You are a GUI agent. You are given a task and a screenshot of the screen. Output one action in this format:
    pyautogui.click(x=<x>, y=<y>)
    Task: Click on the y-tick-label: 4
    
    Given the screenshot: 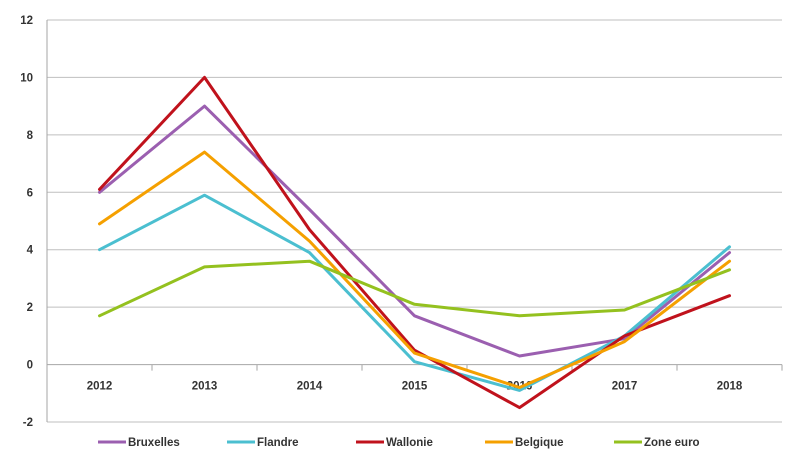 What is the action you would take?
    pyautogui.click(x=30, y=251)
    